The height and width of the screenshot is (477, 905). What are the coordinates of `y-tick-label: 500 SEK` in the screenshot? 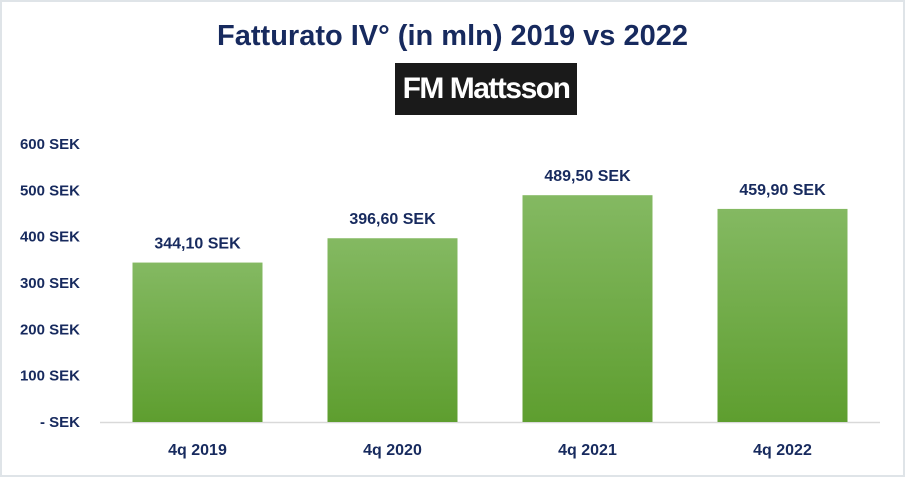 It's located at (50, 190).